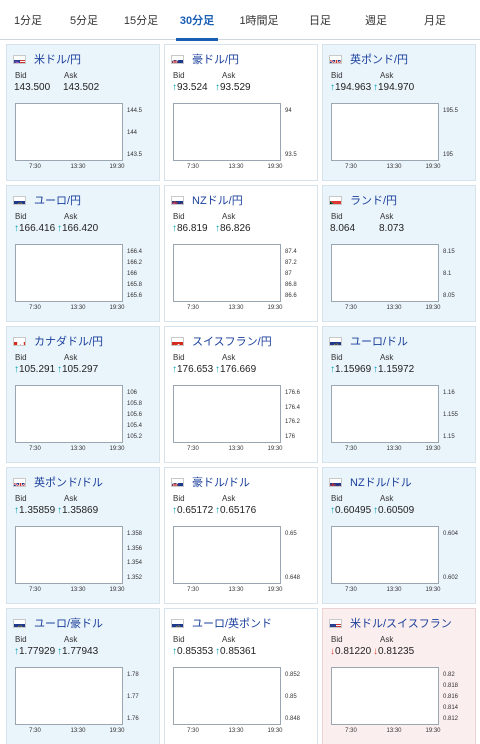 This screenshot has width=480, height=744. What do you see at coordinates (84, 421) in the screenshot?
I see `candlestick-chart: 106 105.8 105.6 105.4 105.2 7:30 13:30 19:30` at bounding box center [84, 421].